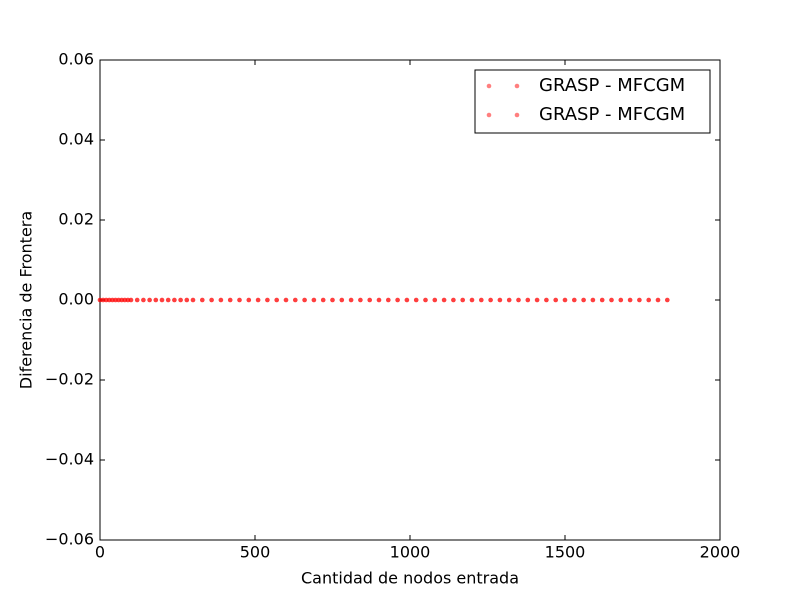 Image resolution: width=800 pixels, height=600 pixels. Describe the element at coordinates (410, 552) in the screenshot. I see `x-tick-label: 1000` at that location.